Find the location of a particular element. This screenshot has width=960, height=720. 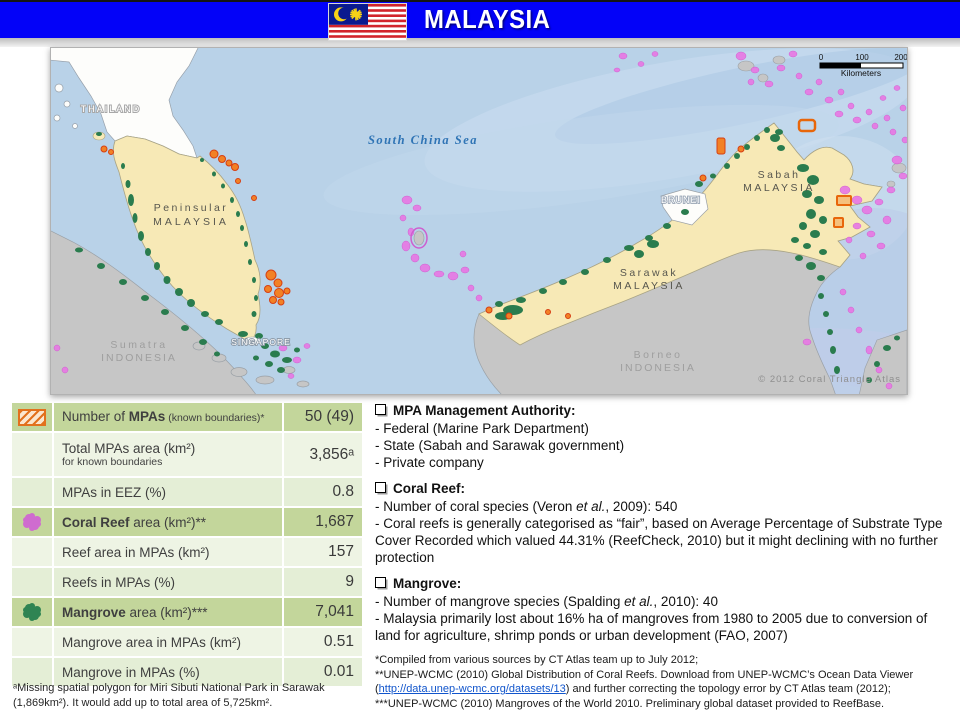

thailand-land is located at coordinates (125, 103).